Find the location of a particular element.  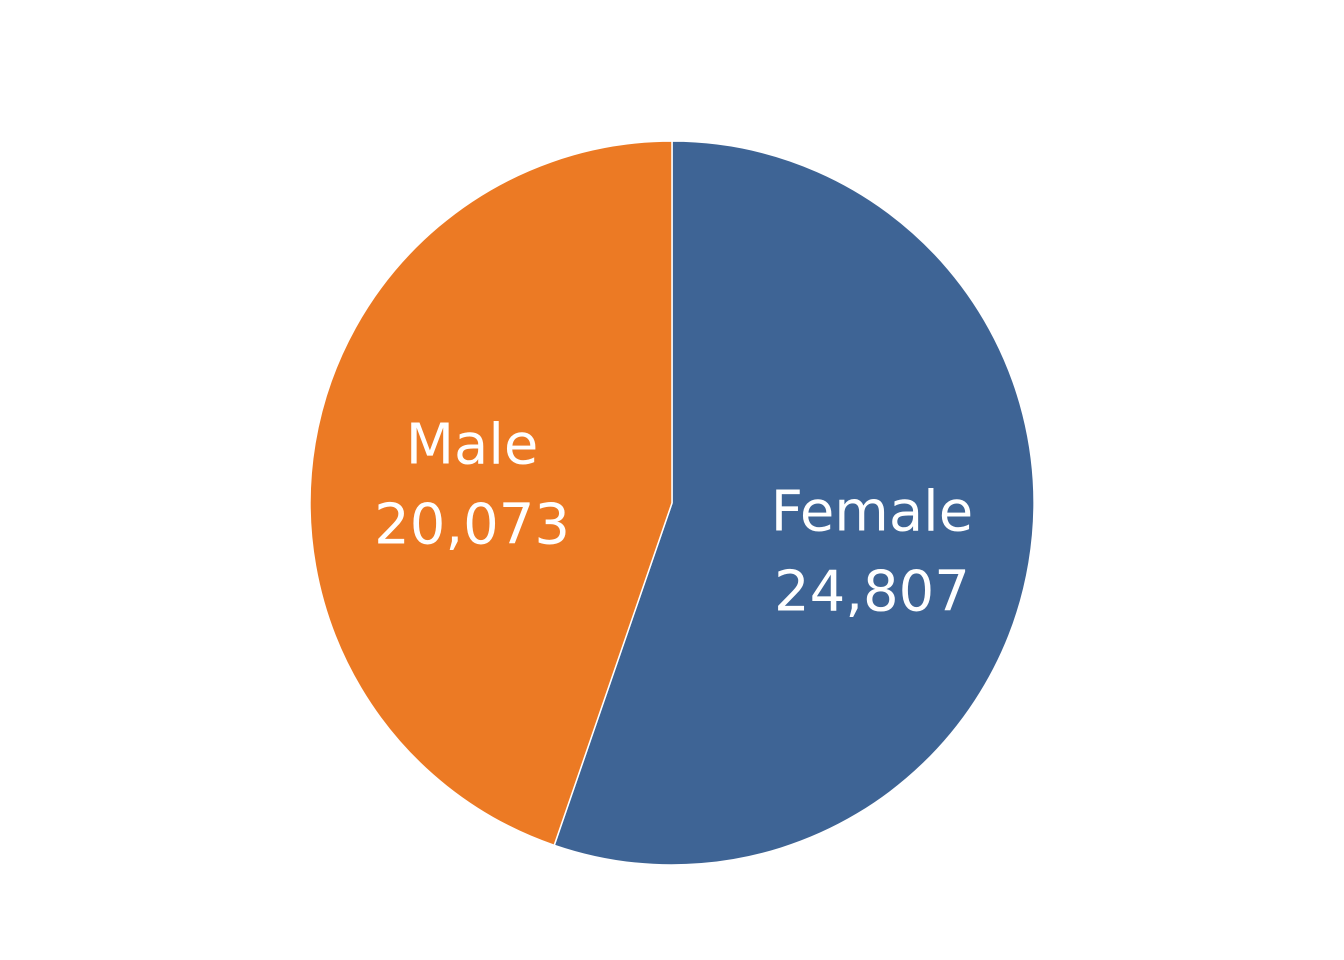

slice-value-female: 24,807 is located at coordinates (872, 591).